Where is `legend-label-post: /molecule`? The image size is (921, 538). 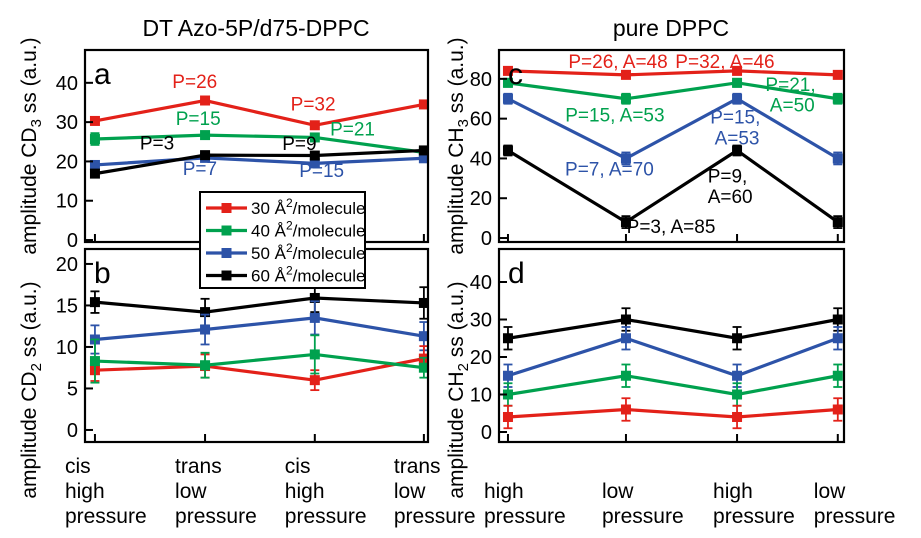 legend-label-post: /molecule is located at coordinates (329, 253).